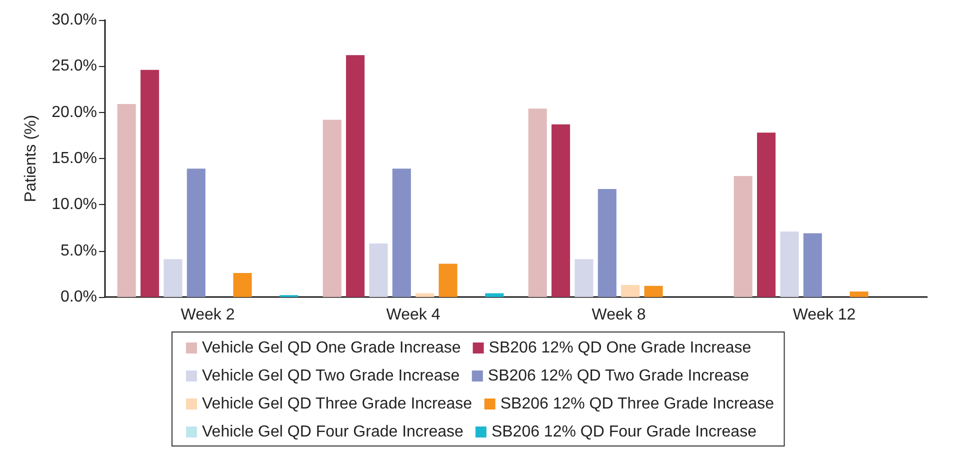  I want to click on legend-label: SB206 12% QD Two Grade Increase, so click(619, 376).